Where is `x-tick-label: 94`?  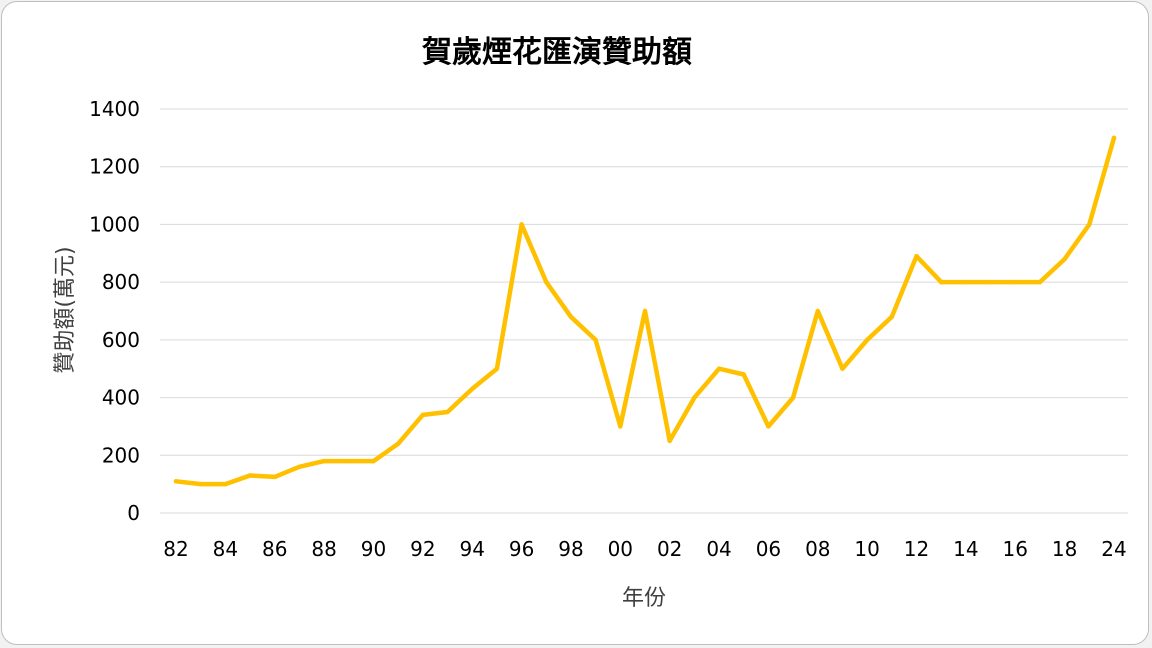 x-tick-label: 94 is located at coordinates (471, 549).